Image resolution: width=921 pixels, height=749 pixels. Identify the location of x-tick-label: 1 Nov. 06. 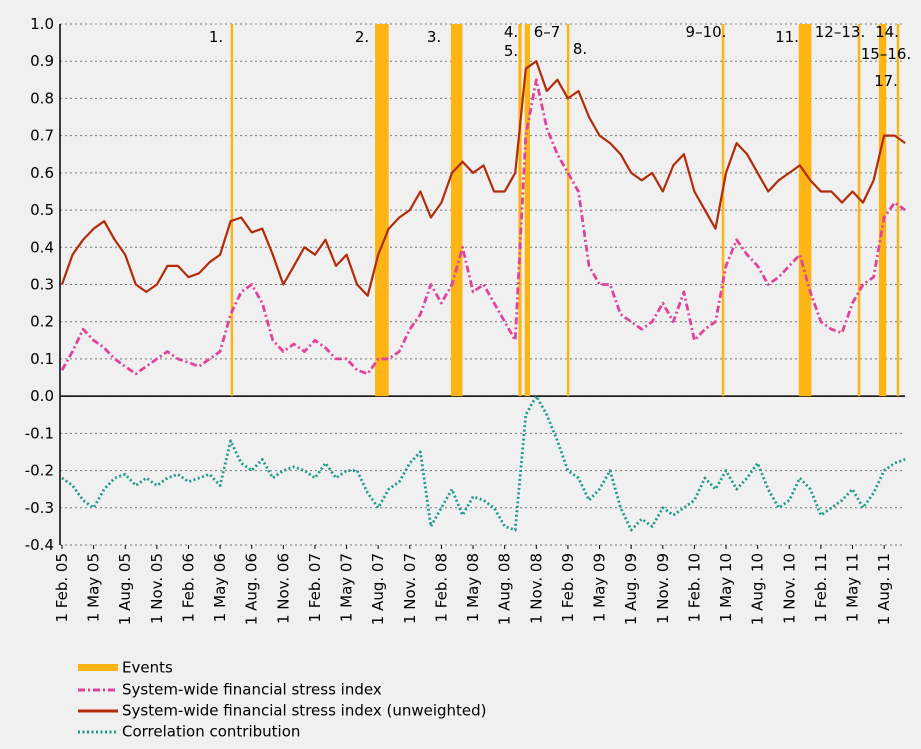
(283, 588).